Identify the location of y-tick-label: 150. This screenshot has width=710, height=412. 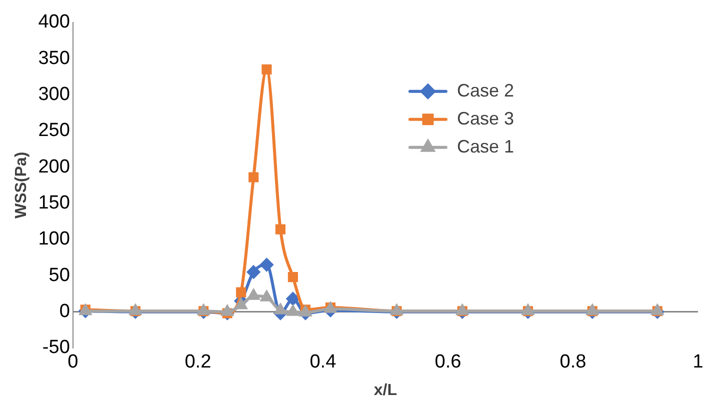
(54, 203).